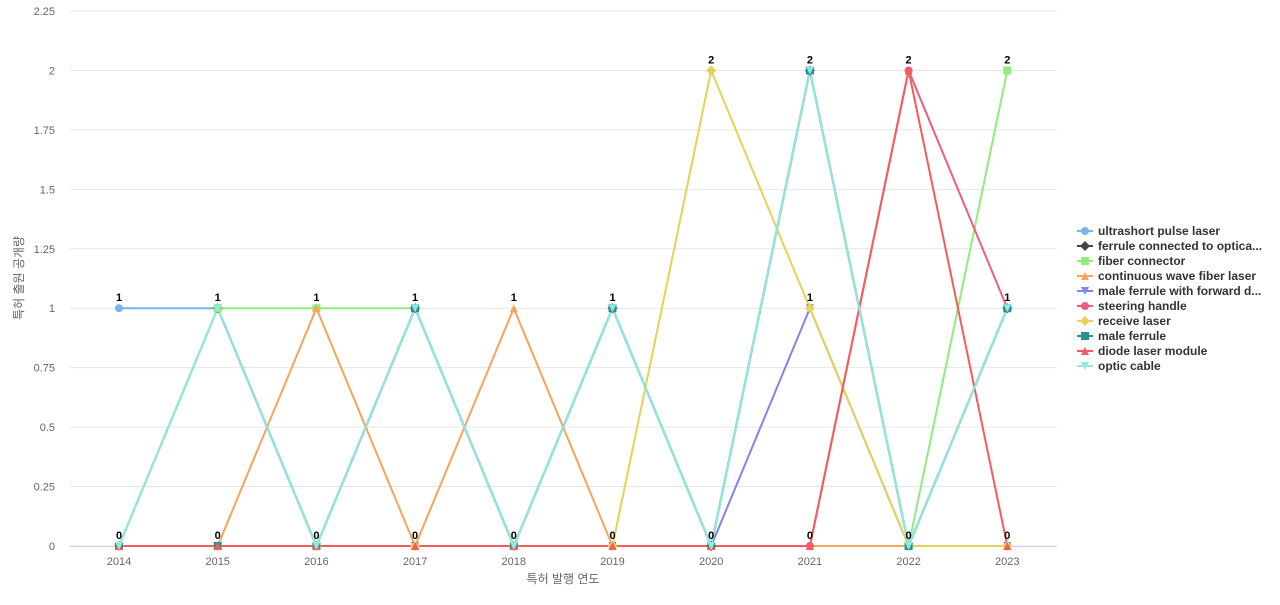 The width and height of the screenshot is (1280, 605). Describe the element at coordinates (1007, 562) in the screenshot. I see `x-tick-label: 2023` at that location.